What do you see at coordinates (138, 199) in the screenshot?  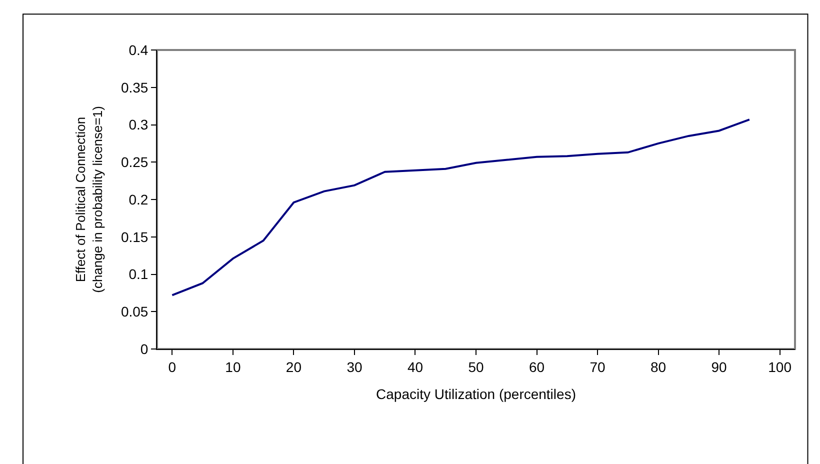 I see `y-tick-label: 0.2` at bounding box center [138, 199].